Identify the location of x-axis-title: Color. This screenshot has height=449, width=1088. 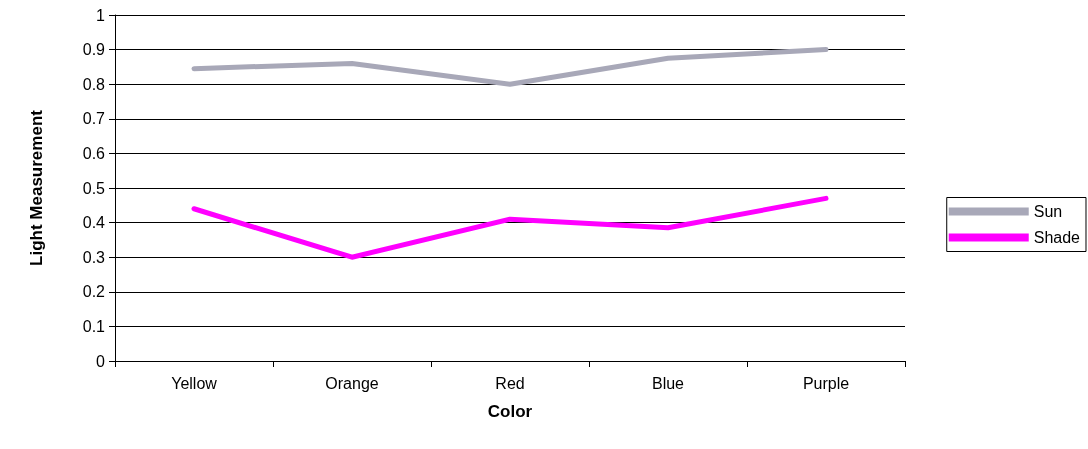
(510, 411).